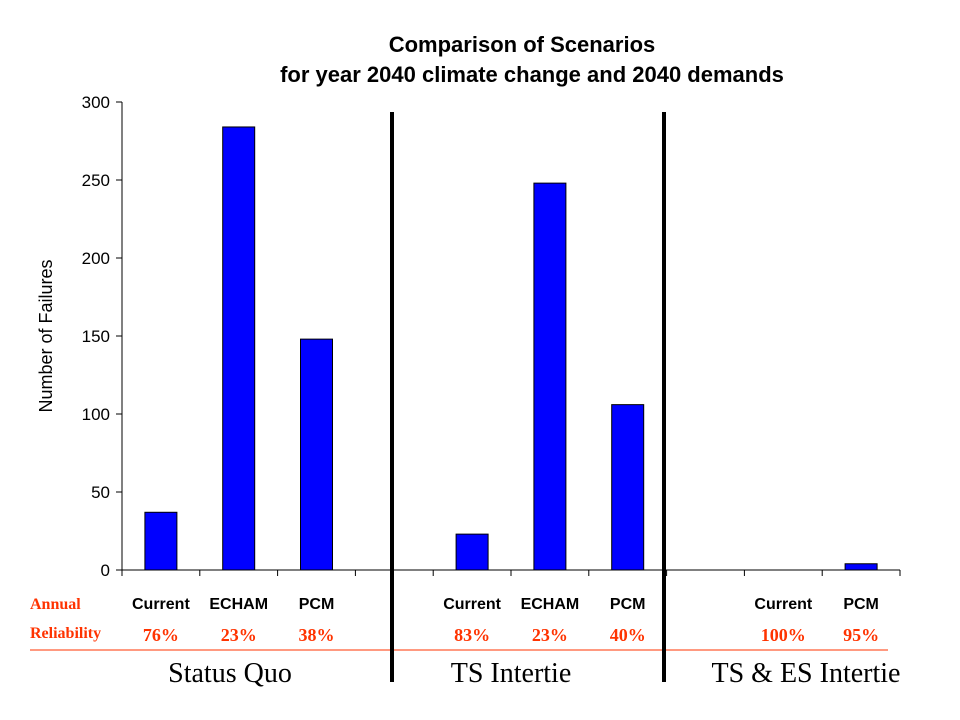 The height and width of the screenshot is (720, 960). Describe the element at coordinates (105, 570) in the screenshot. I see `y-tick-label: 0` at that location.